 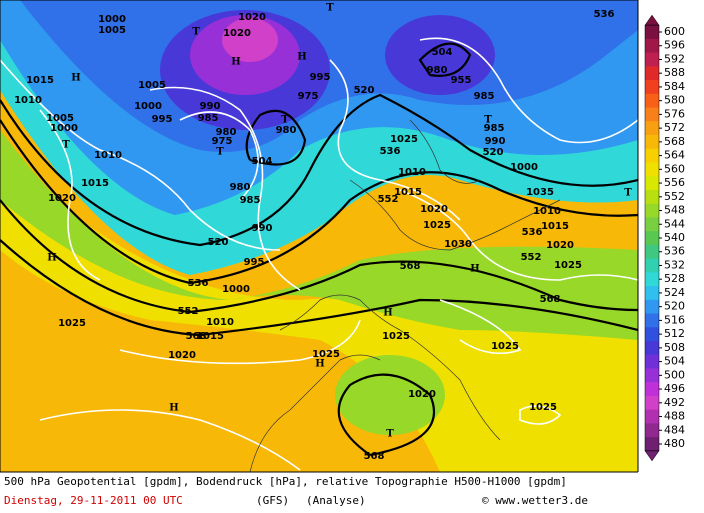 I want to click on colorbar-label: 588, so click(x=674, y=72).